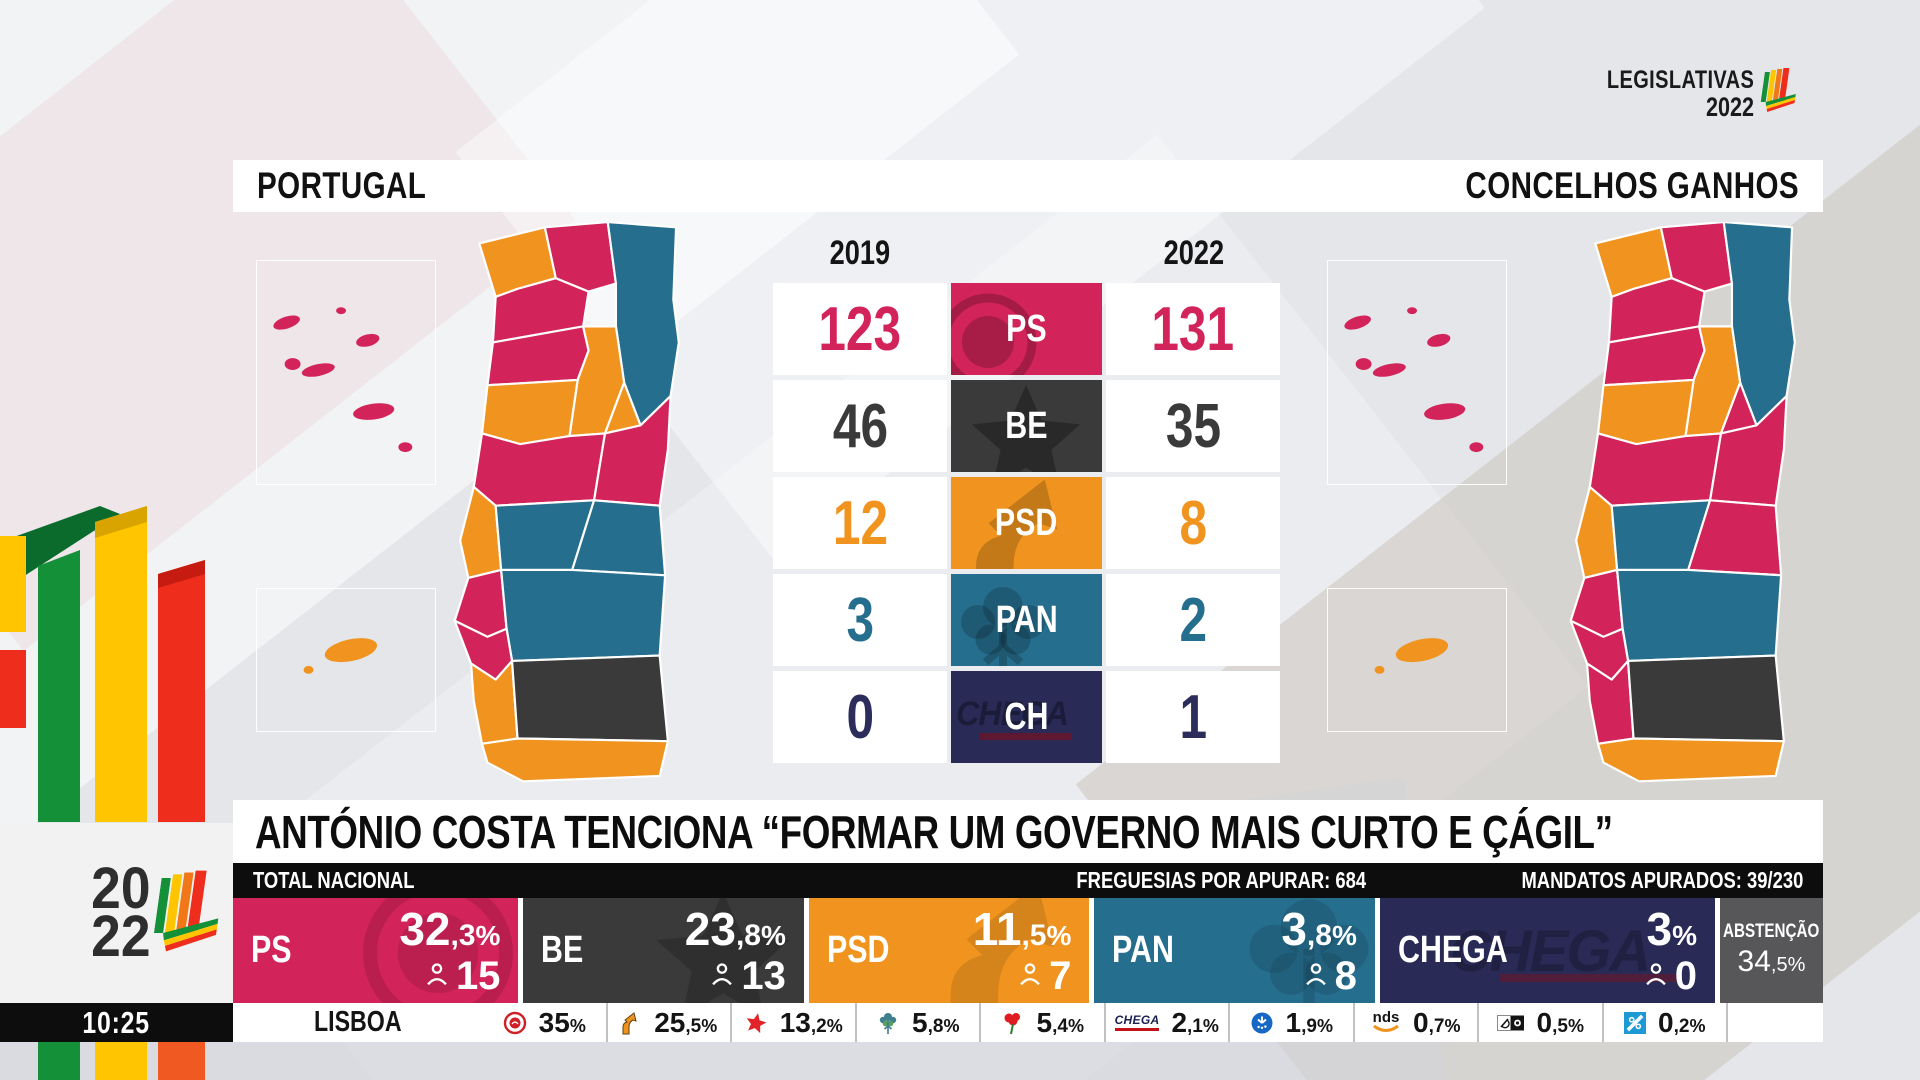 This screenshot has width=1920, height=1080. What do you see at coordinates (1137, 1022) in the screenshot?
I see `chega-wordmark-icon: CHEGA` at bounding box center [1137, 1022].